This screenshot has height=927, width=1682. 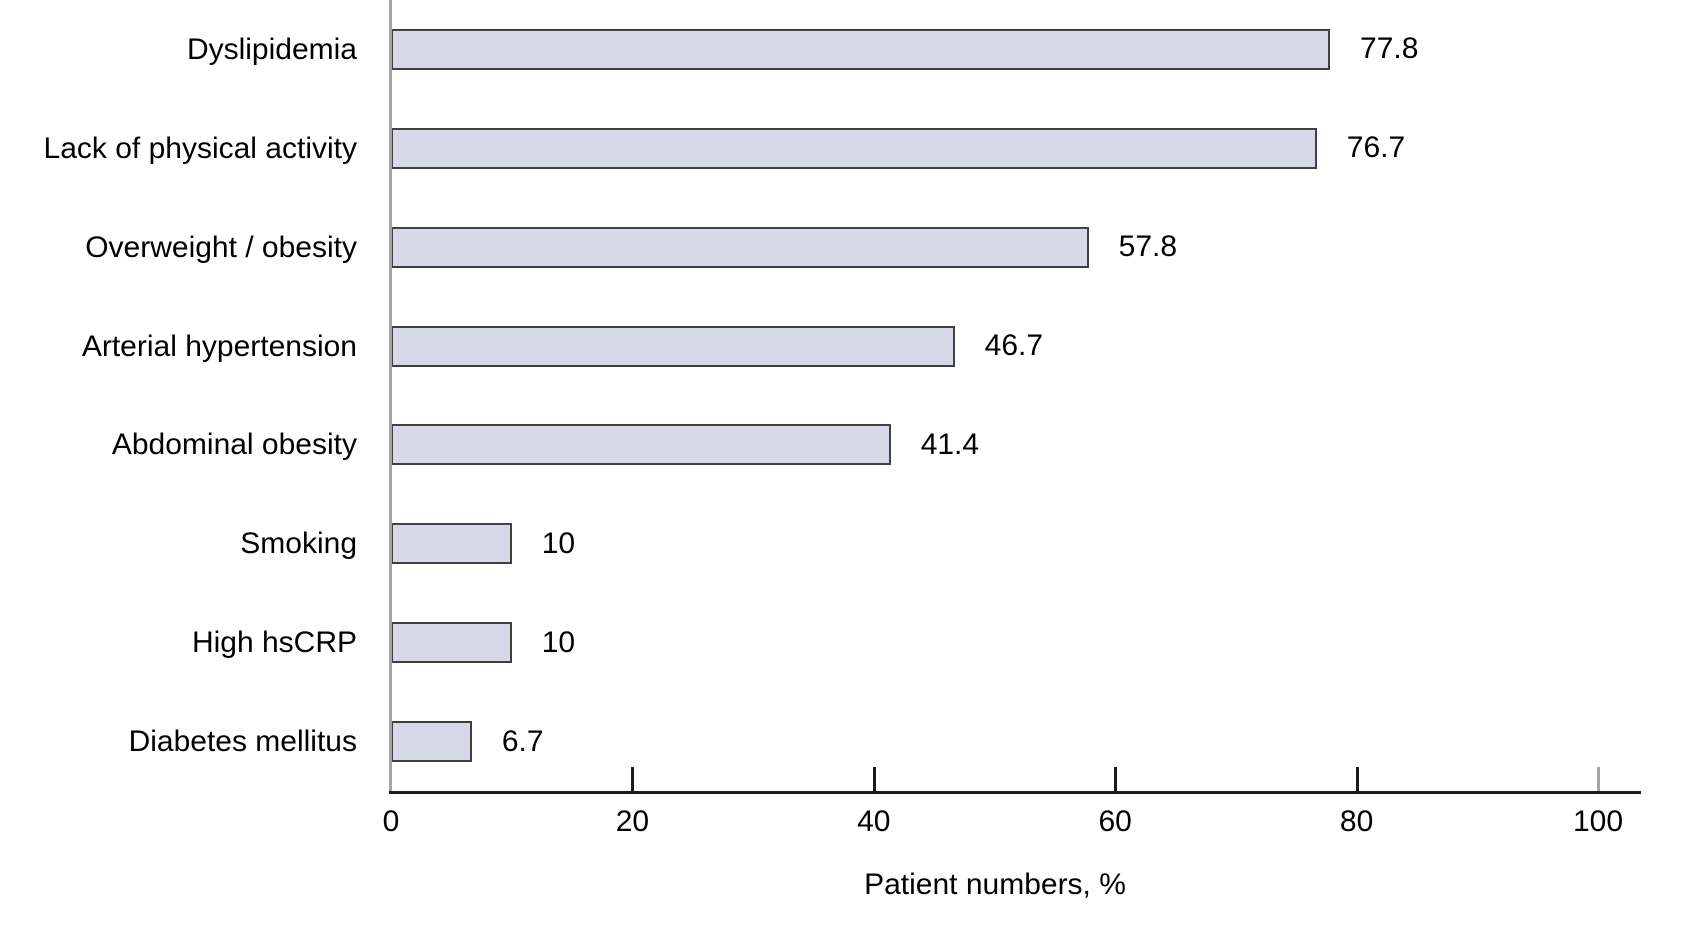 I want to click on value-label: 76.7, so click(x=1376, y=148).